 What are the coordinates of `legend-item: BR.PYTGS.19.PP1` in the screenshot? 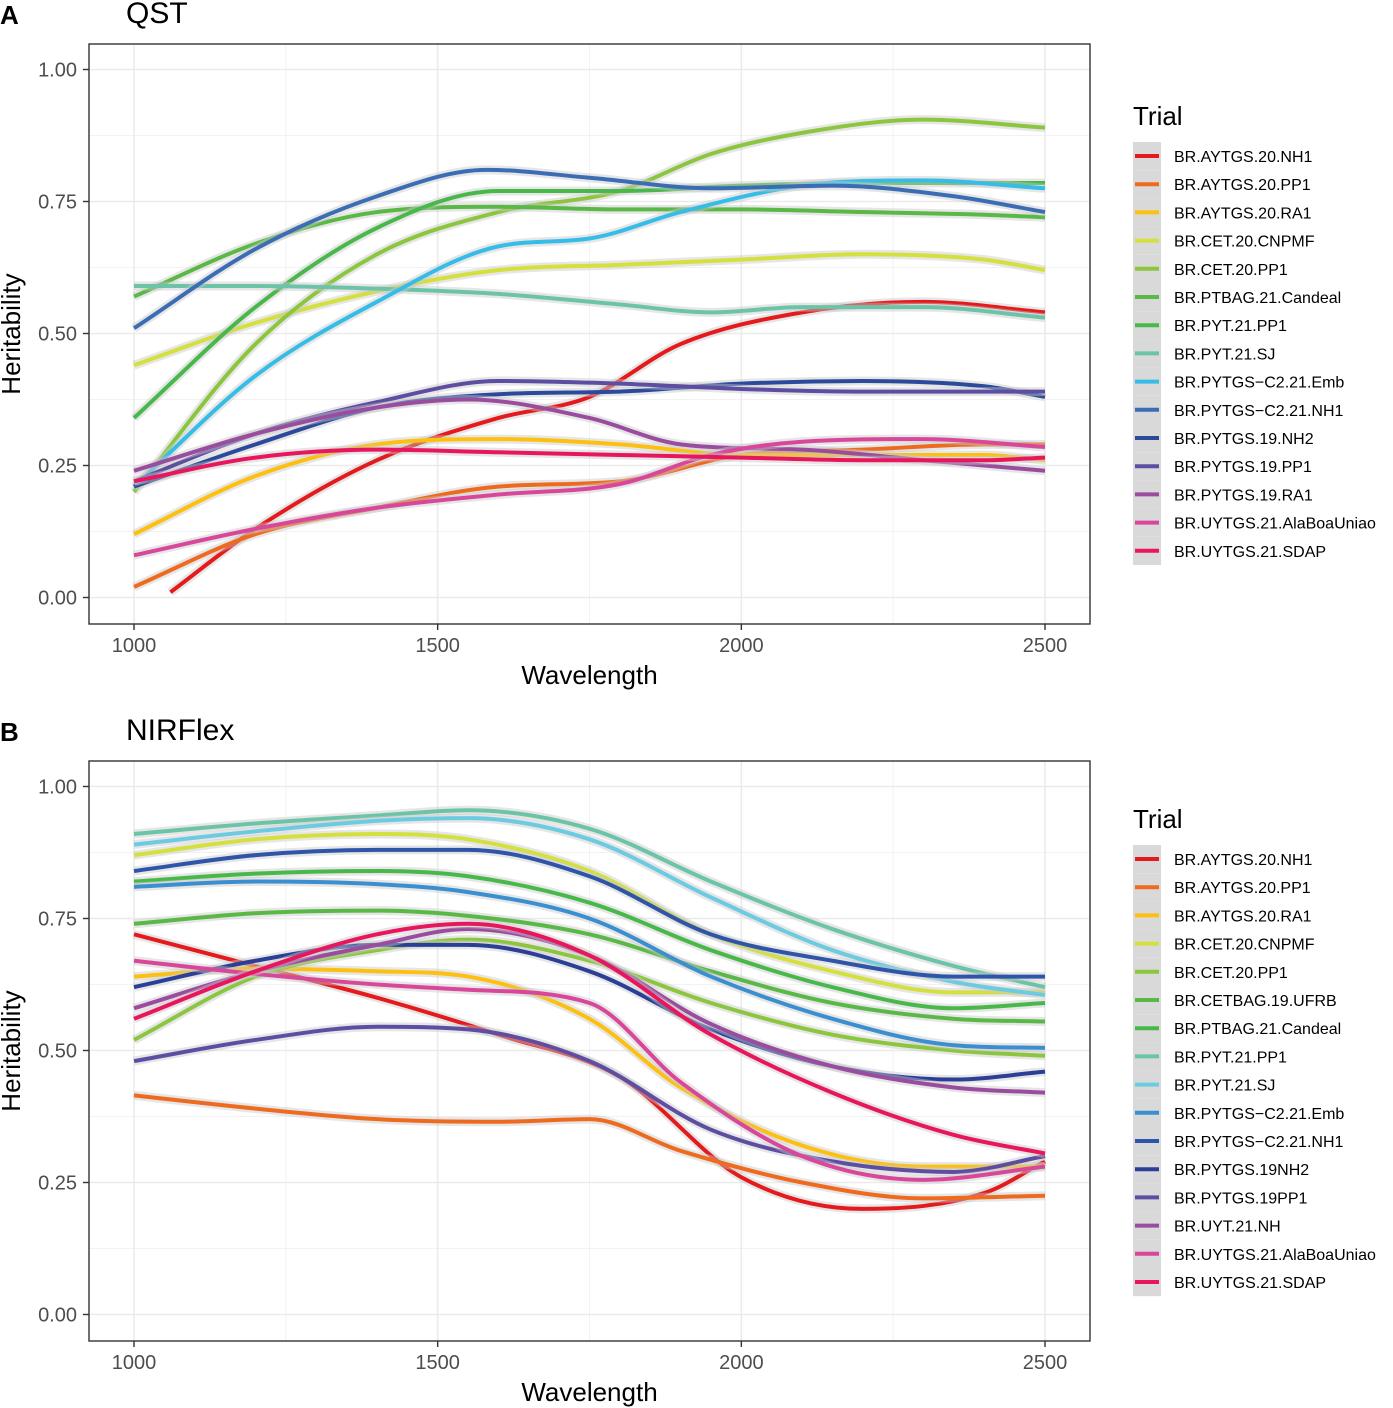 It's located at (1222, 466).